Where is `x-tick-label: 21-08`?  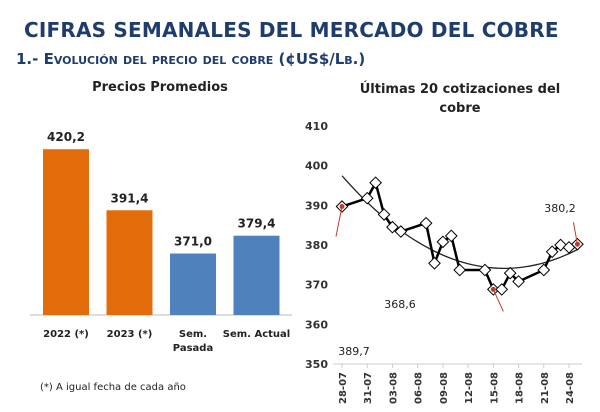
x-tick-label: 21-08 is located at coordinates (545, 388).